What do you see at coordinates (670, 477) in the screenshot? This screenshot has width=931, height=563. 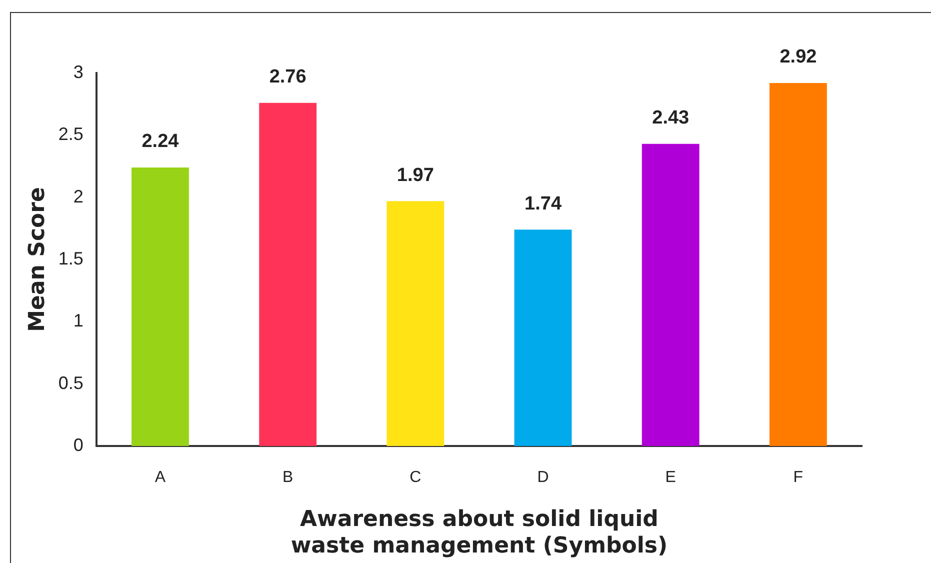 I see `x-tick-label: E` at bounding box center [670, 477].